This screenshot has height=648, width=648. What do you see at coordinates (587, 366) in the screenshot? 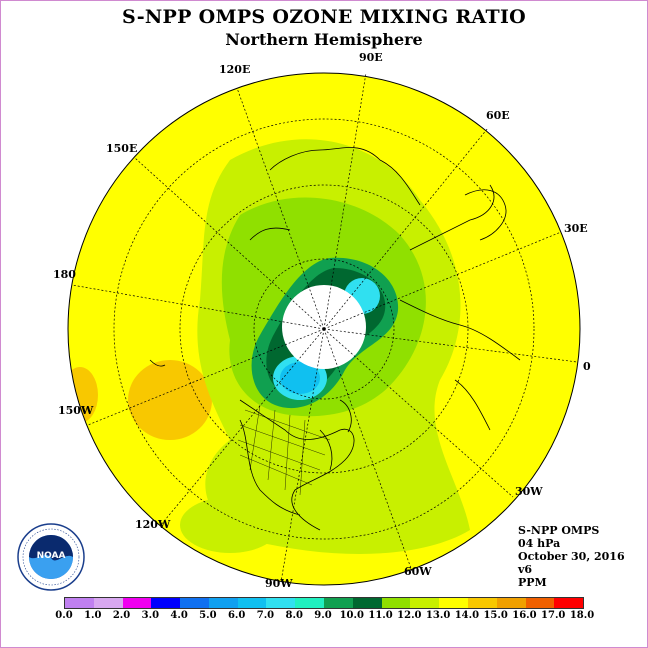
I see `lon-label-0: 0` at bounding box center [587, 366].